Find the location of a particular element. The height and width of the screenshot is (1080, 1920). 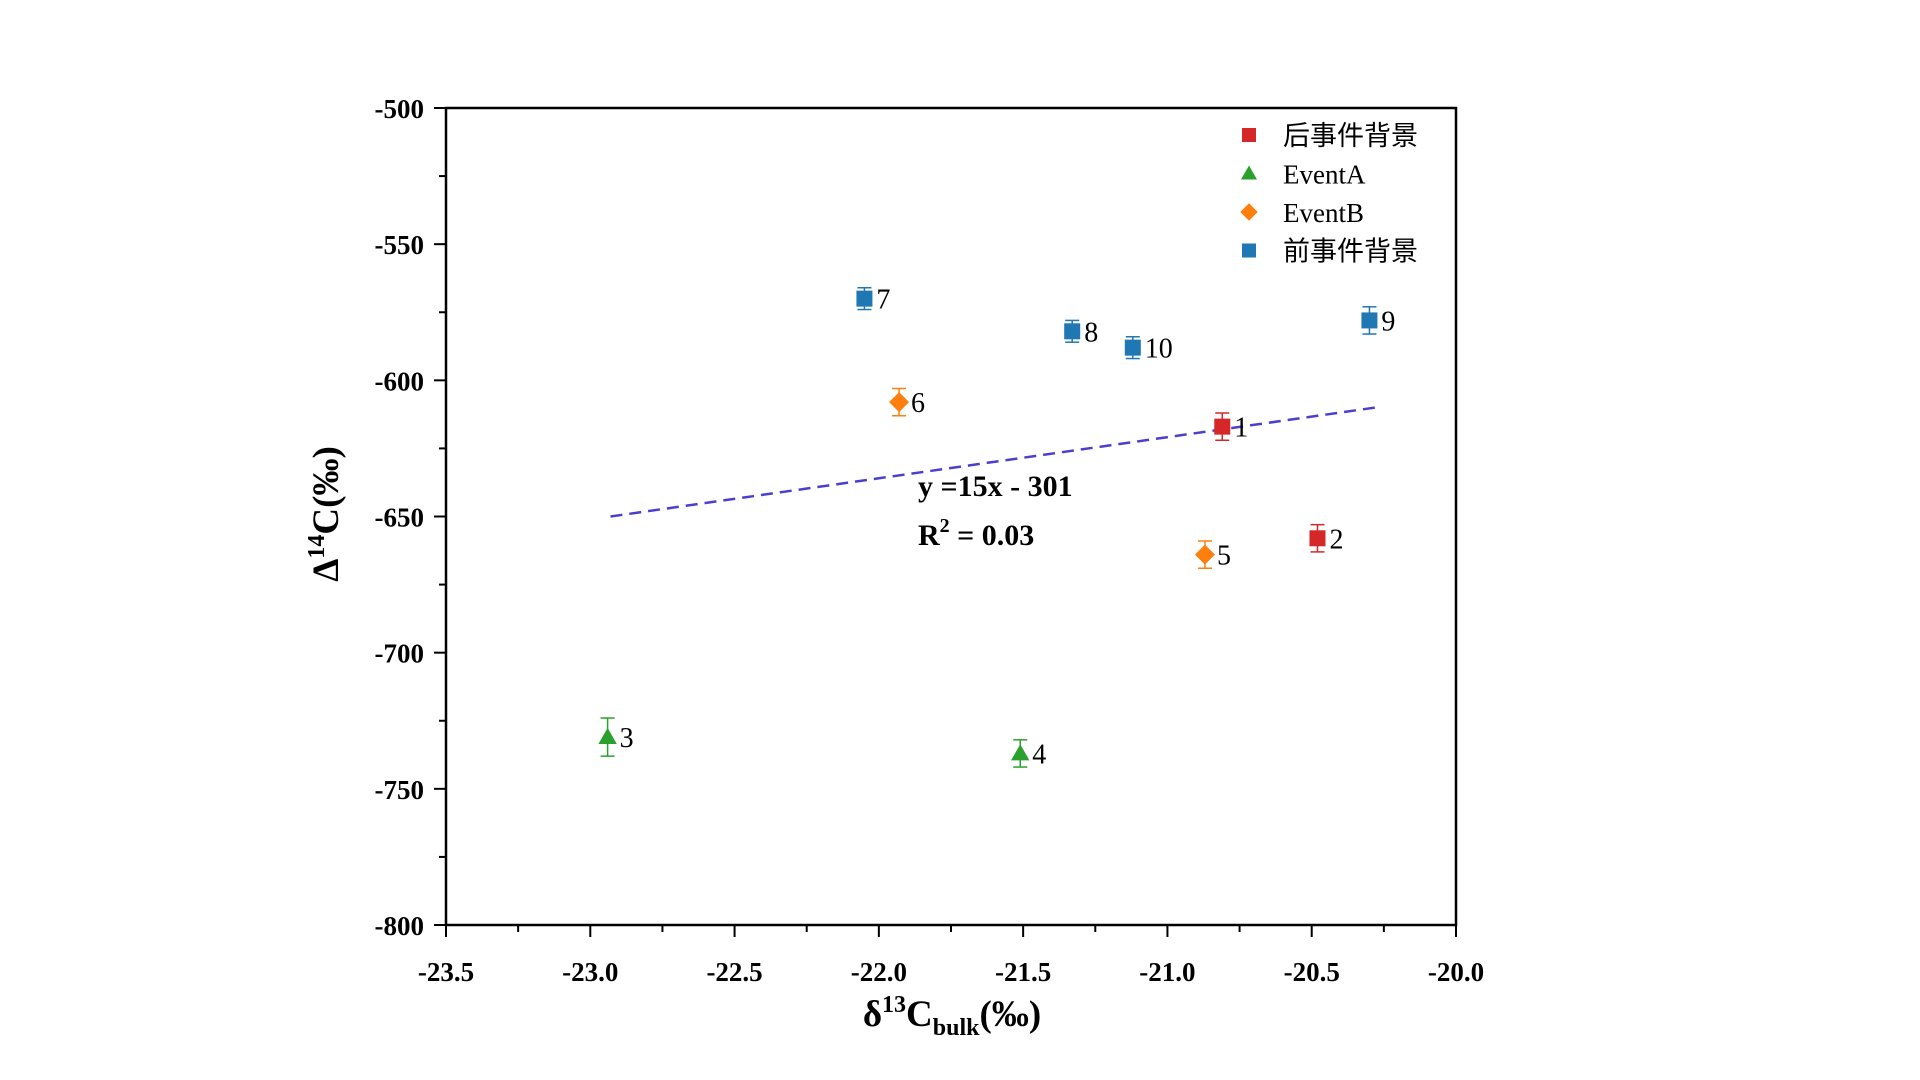

r2-prefix: R is located at coordinates (929, 535).